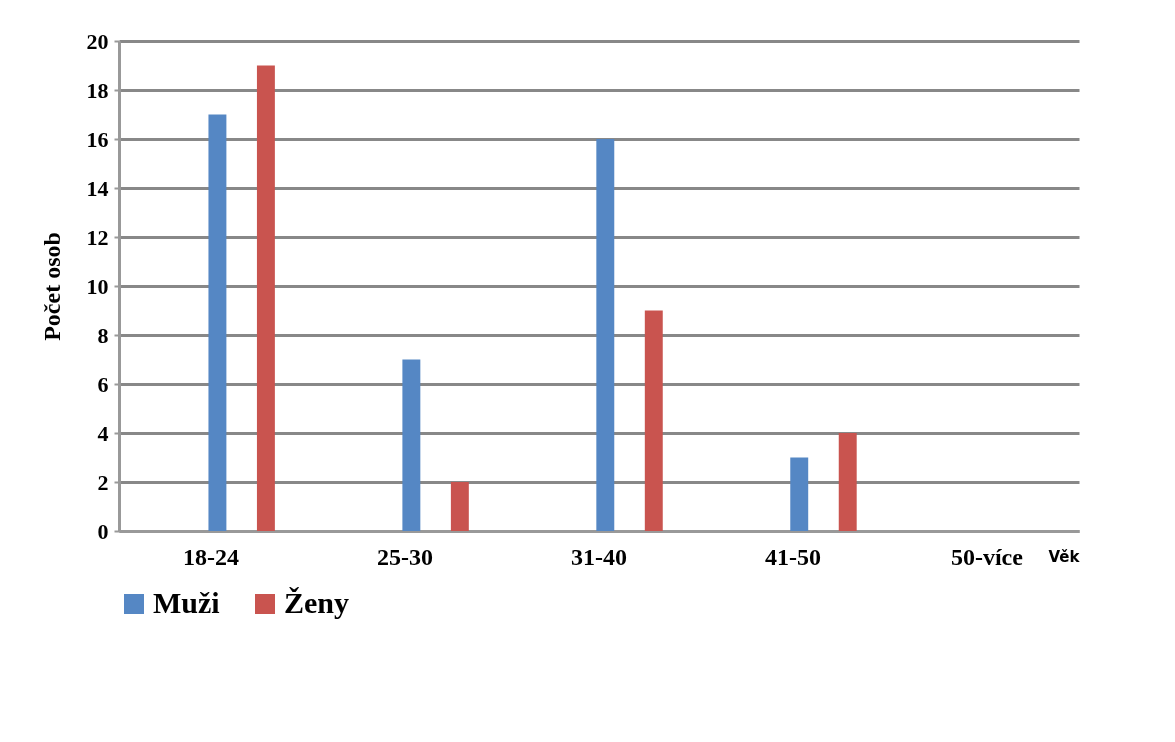  What do you see at coordinates (103, 433) in the screenshot?
I see `y-tick-label: 4` at bounding box center [103, 433].